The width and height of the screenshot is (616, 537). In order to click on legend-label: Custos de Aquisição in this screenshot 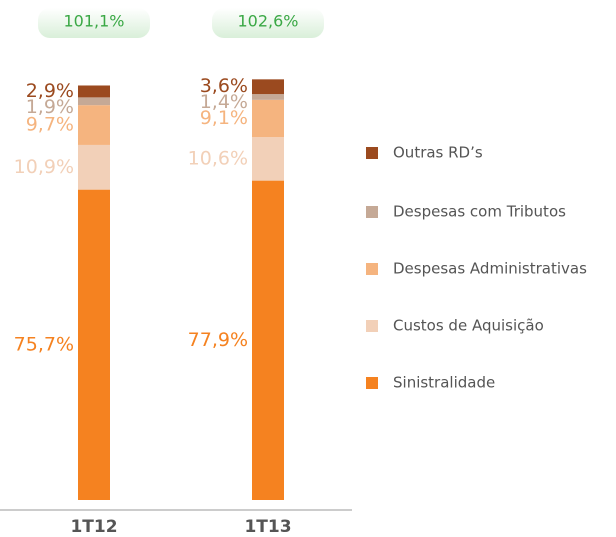, I will do `click(468, 326)`.